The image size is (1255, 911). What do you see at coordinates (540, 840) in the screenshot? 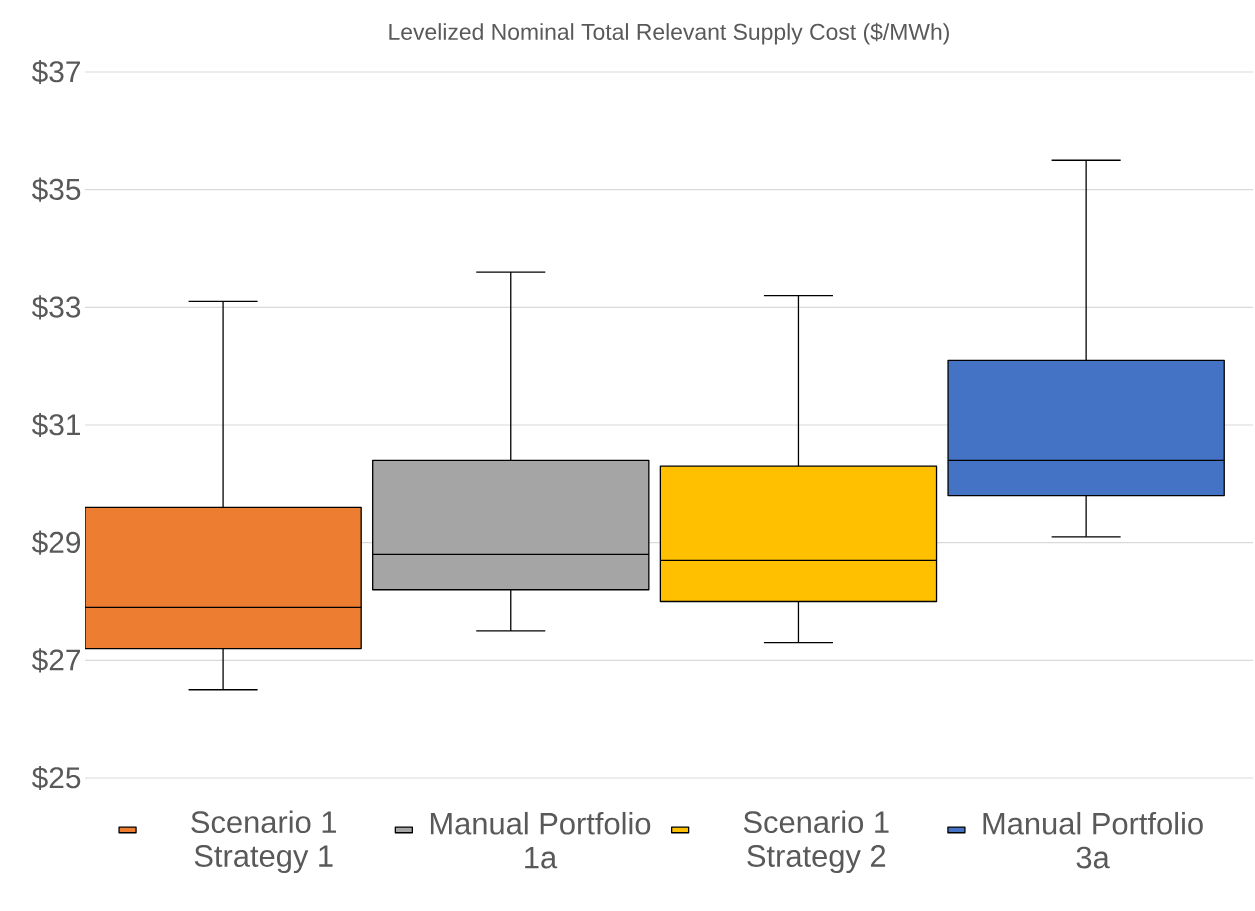
I see `legend-label: Manual Portfolio 1a` at bounding box center [540, 840].